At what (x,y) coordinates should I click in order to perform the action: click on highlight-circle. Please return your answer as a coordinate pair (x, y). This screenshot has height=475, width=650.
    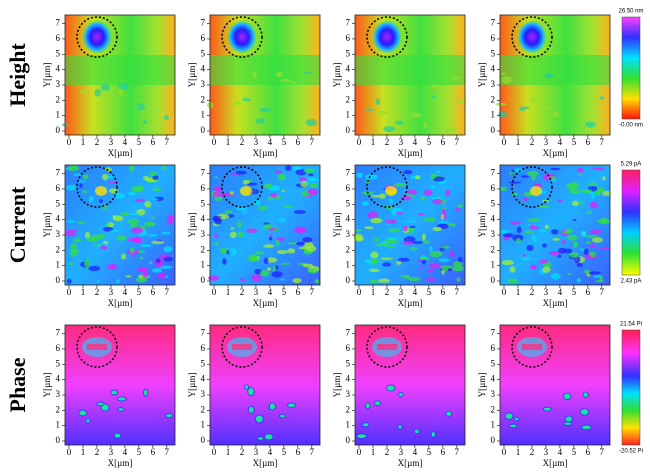
    Looking at the image, I should click on (387, 37).